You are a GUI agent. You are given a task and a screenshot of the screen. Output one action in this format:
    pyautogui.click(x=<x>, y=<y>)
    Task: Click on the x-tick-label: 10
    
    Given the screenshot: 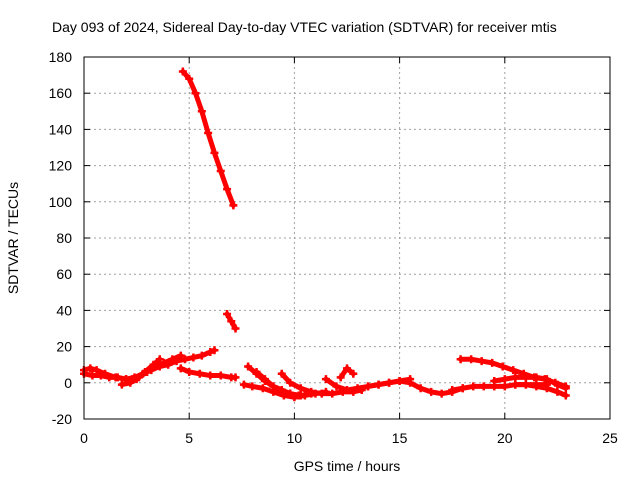 What is the action you would take?
    pyautogui.click(x=295, y=438)
    